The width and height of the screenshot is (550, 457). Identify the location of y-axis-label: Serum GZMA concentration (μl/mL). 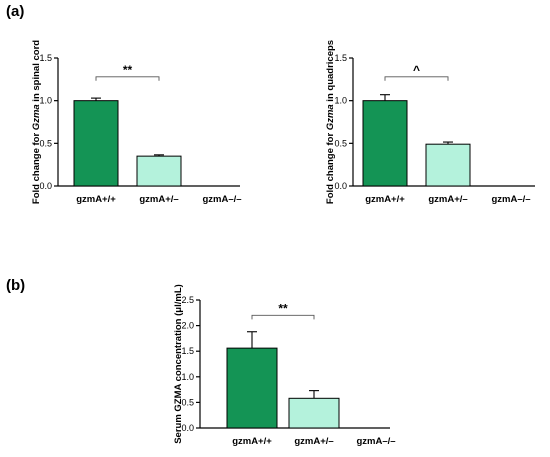
(178, 364).